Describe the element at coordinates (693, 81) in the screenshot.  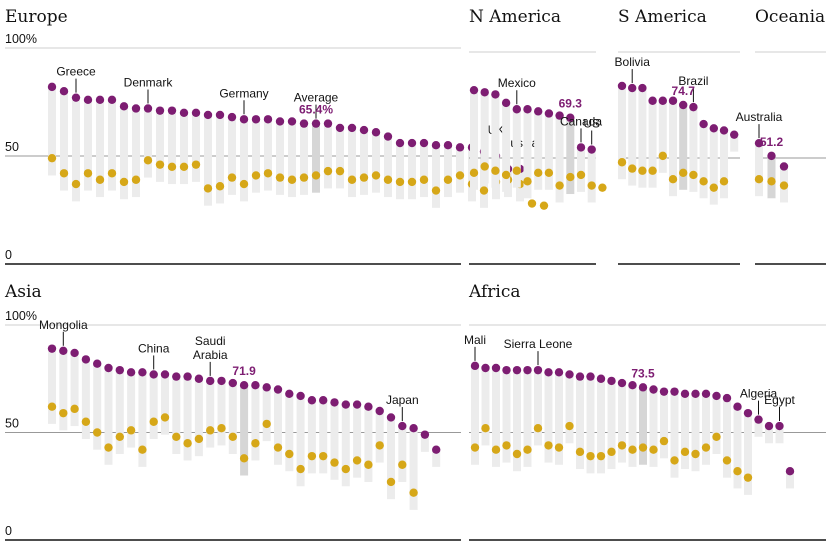
I see `country-label: Brazil` at that location.